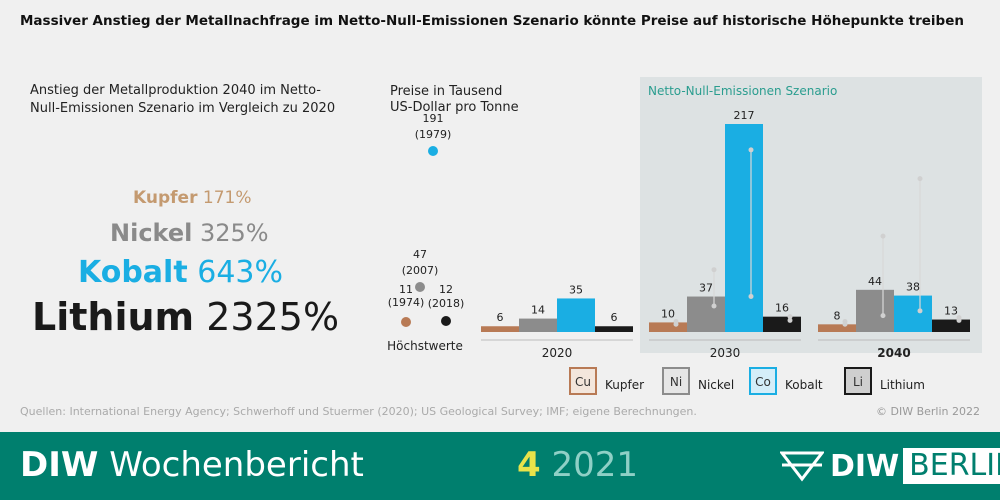 This screenshot has height=500, width=1000. I want to click on metal-name: Kobalt, so click(133, 272).